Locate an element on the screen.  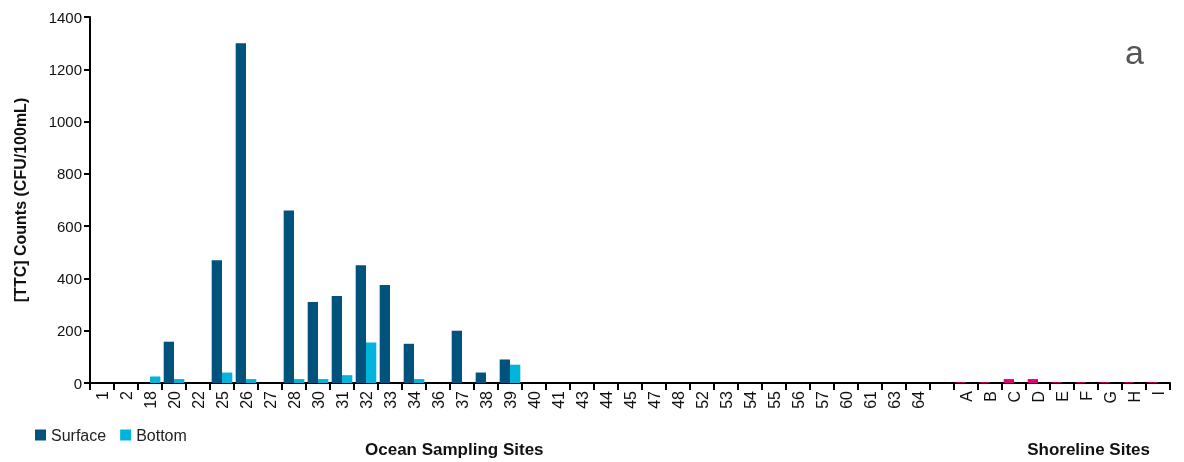
x-tick-label: 43 is located at coordinates (582, 399).